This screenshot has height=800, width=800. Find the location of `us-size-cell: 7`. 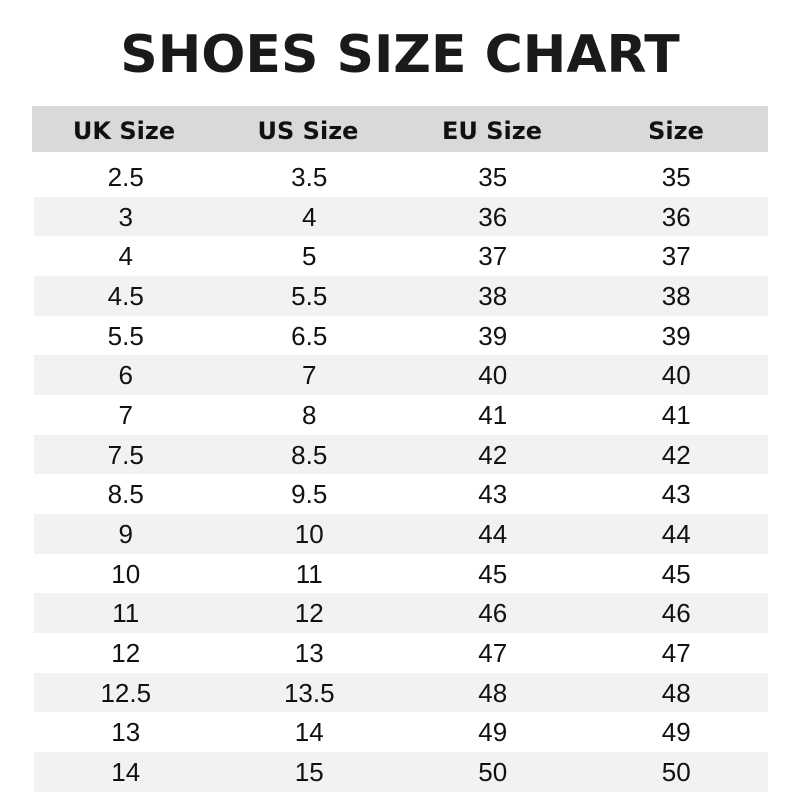

us-size-cell: 7 is located at coordinates (309, 375).